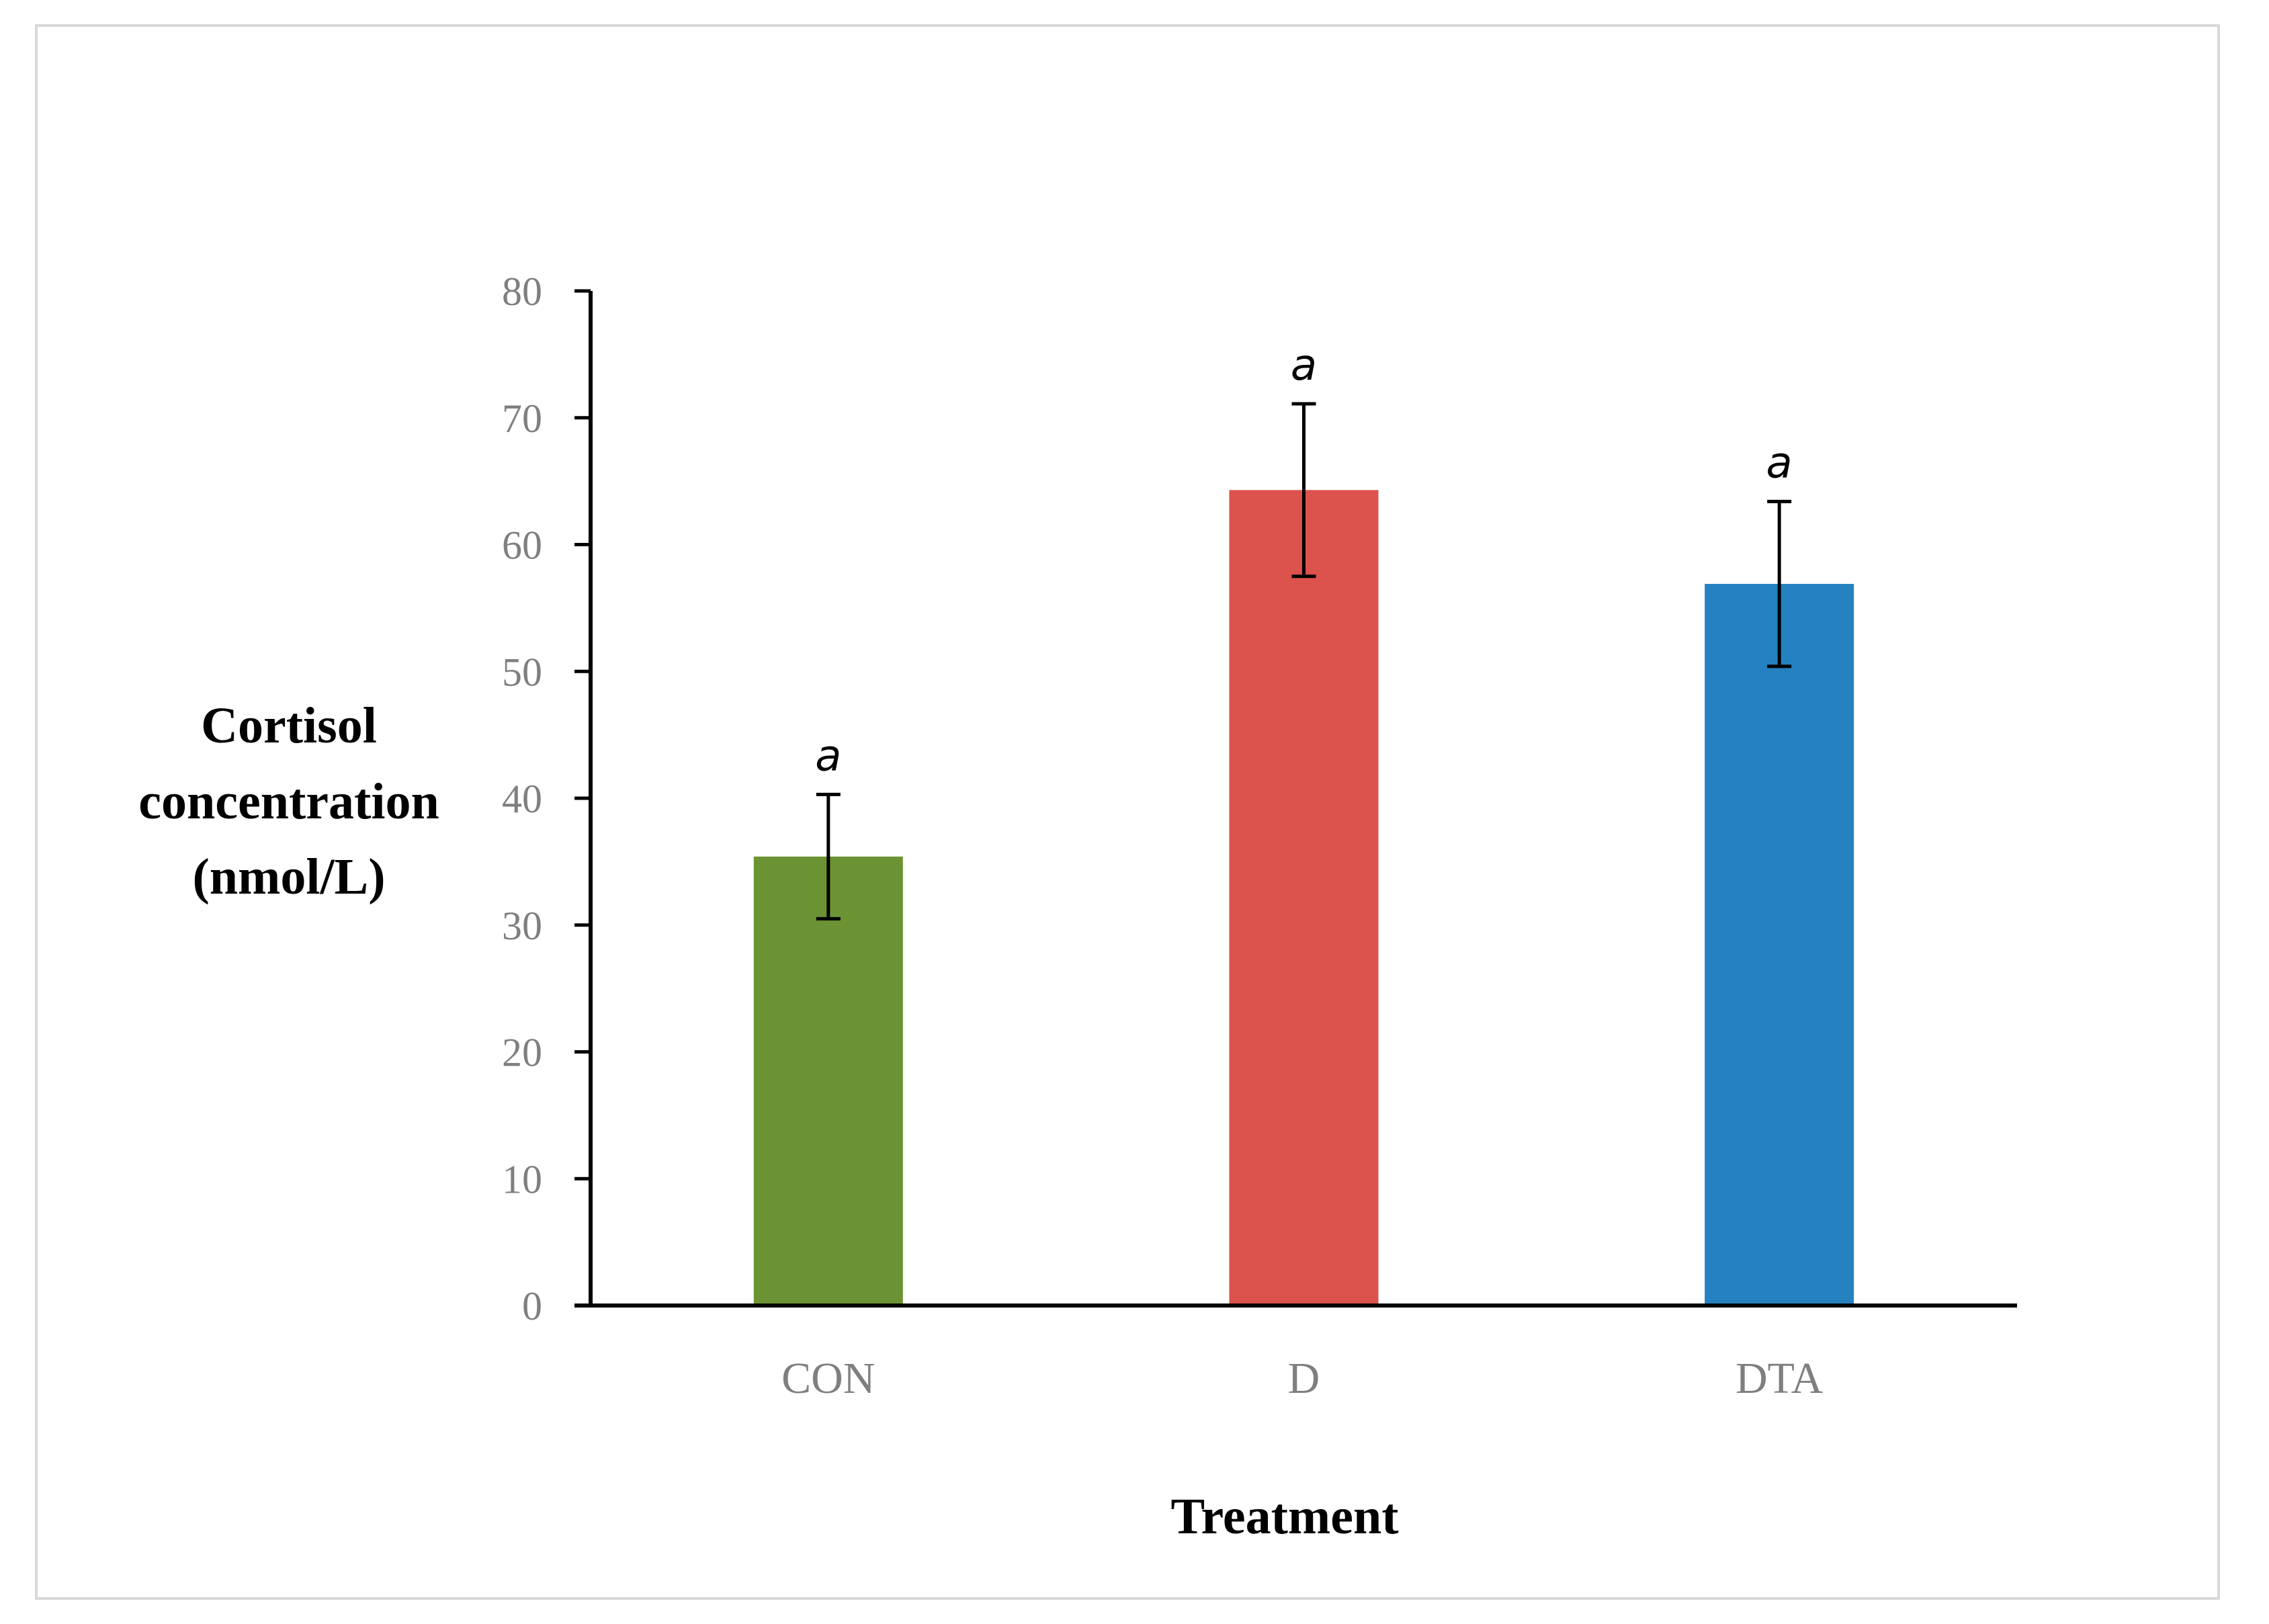  What do you see at coordinates (522, 291) in the screenshot?
I see `y-tick-label: 80` at bounding box center [522, 291].